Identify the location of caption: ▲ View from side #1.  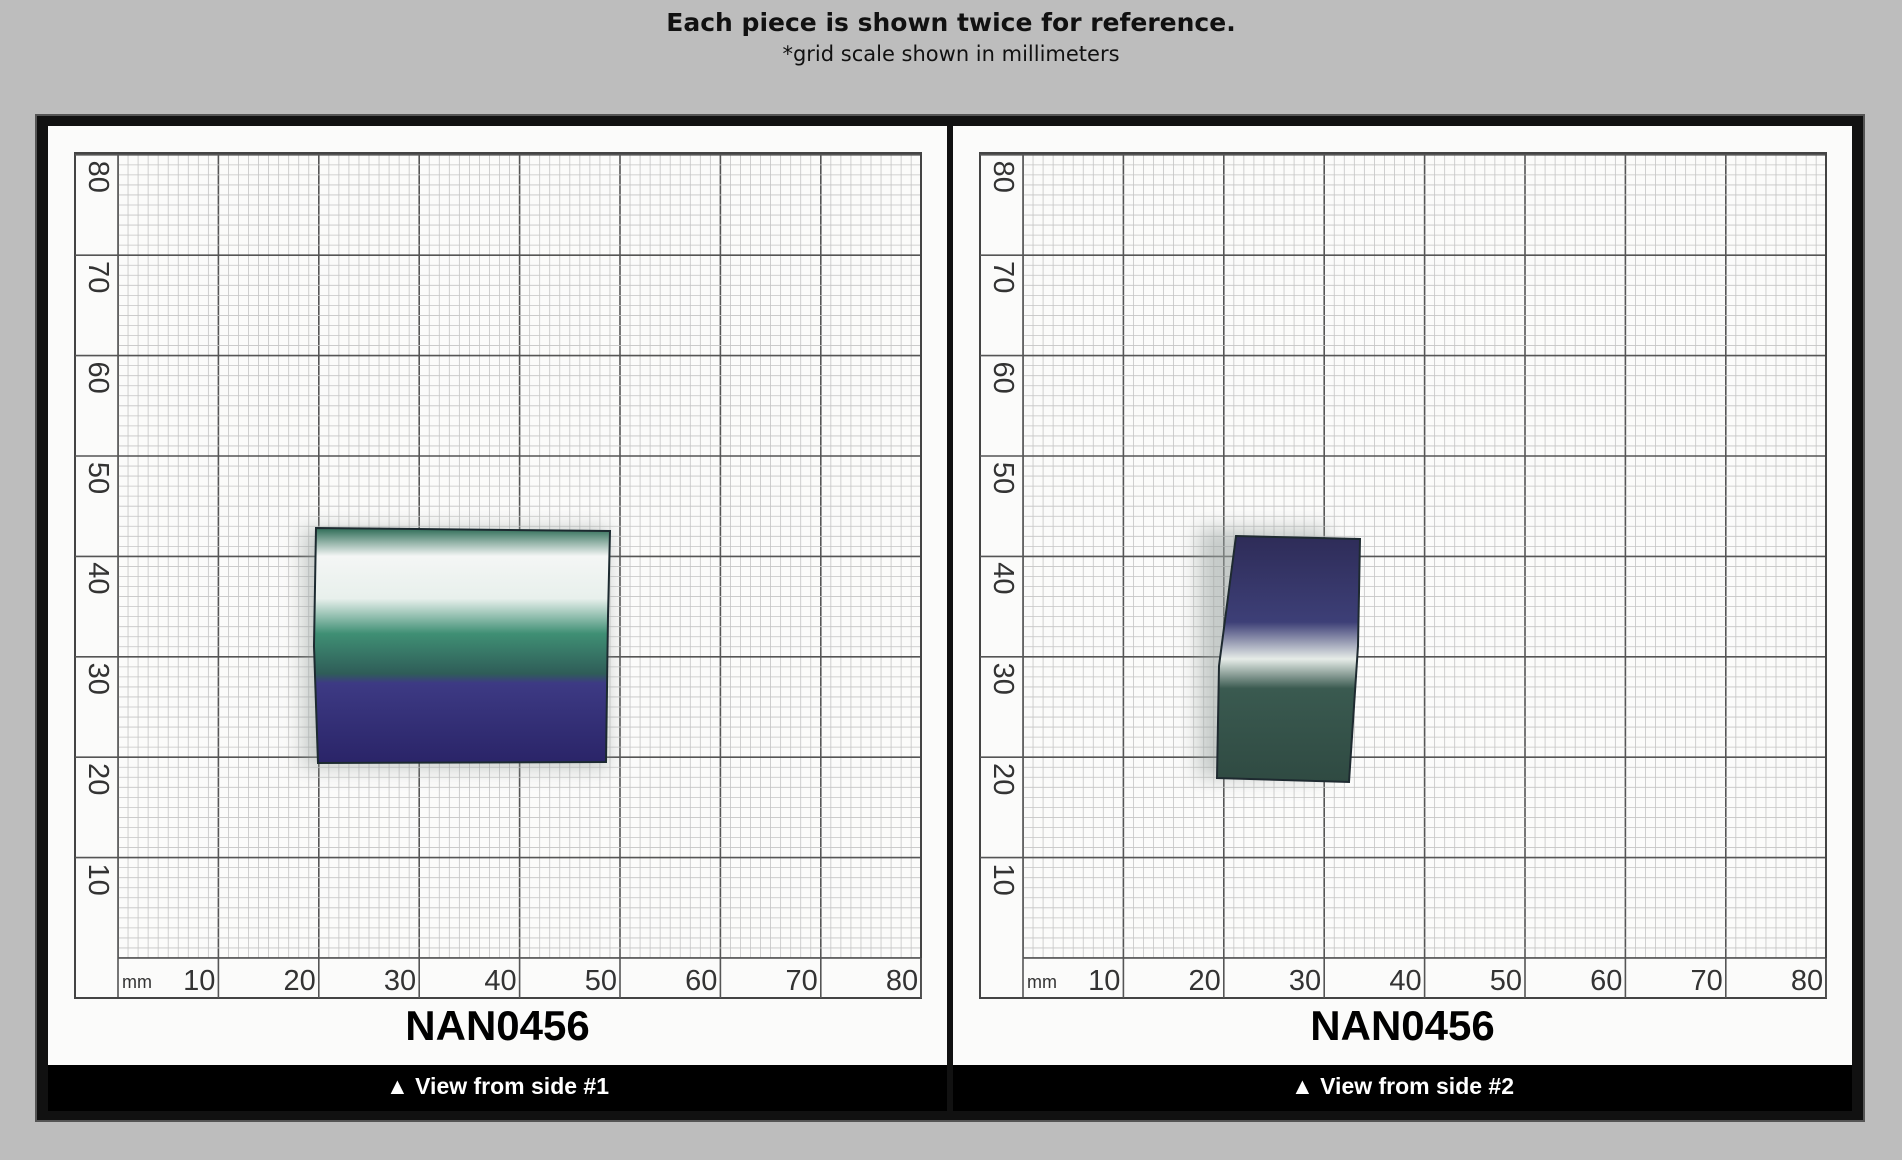
(497, 1086).